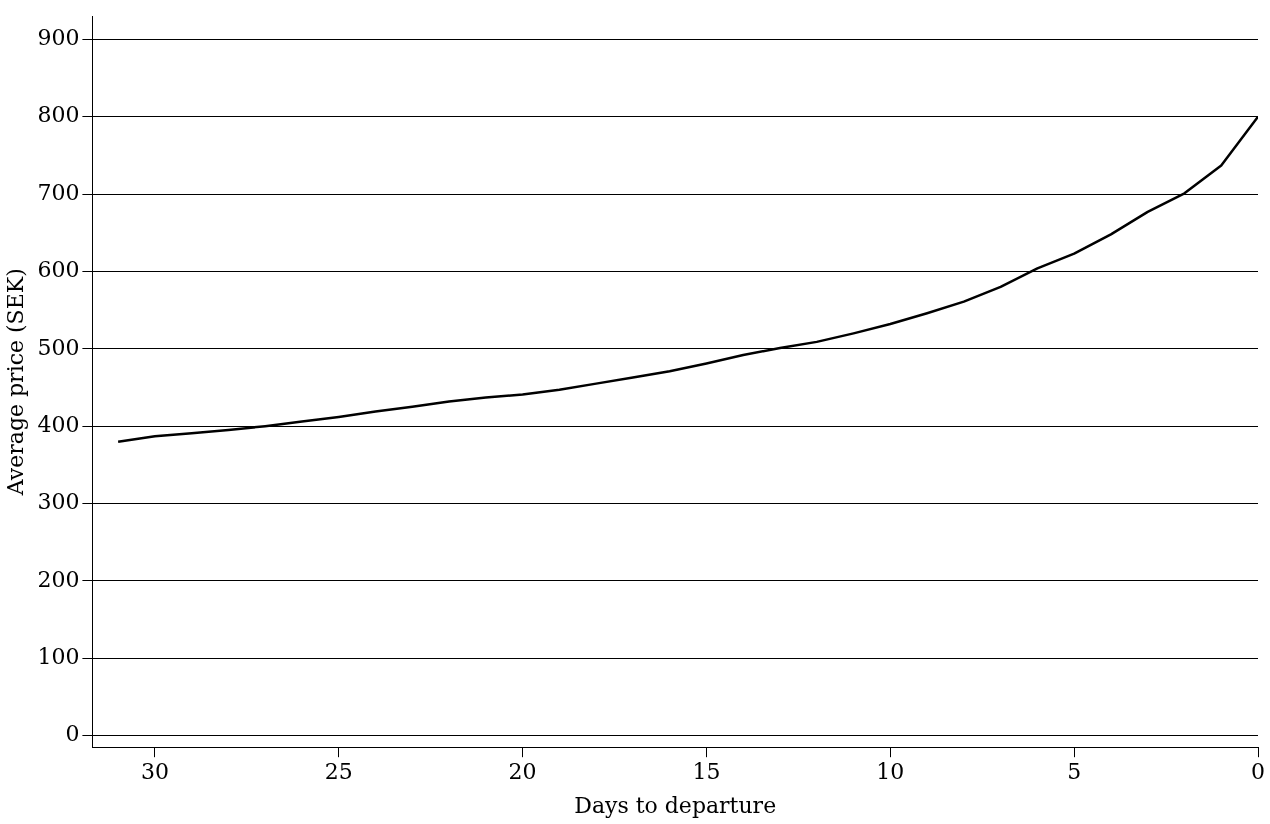 Image resolution: width=1270 pixels, height=824 pixels. What do you see at coordinates (154, 772) in the screenshot?
I see `x-tick-label: 30` at bounding box center [154, 772].